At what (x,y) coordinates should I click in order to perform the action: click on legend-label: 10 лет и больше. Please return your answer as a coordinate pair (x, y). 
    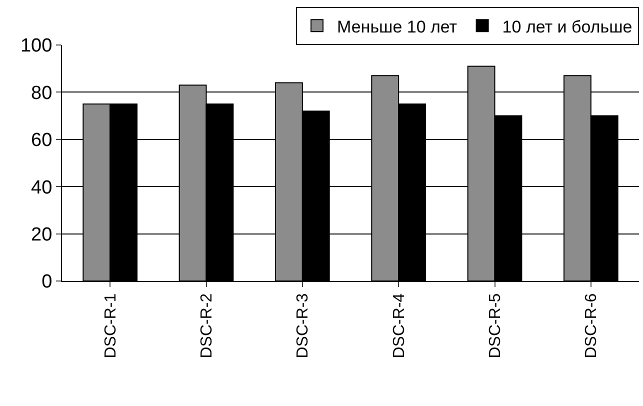
    Looking at the image, I should click on (567, 26).